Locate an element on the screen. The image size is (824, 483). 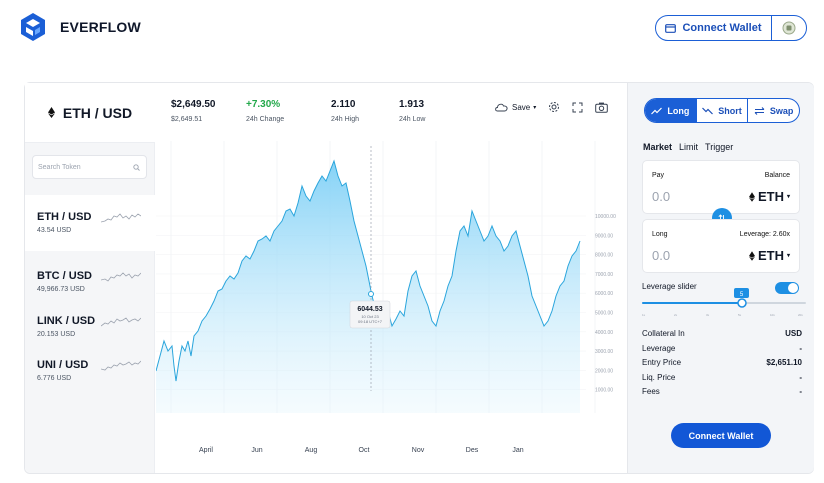
row-liq-price: Liq. Price - is located at coordinates (722, 377).